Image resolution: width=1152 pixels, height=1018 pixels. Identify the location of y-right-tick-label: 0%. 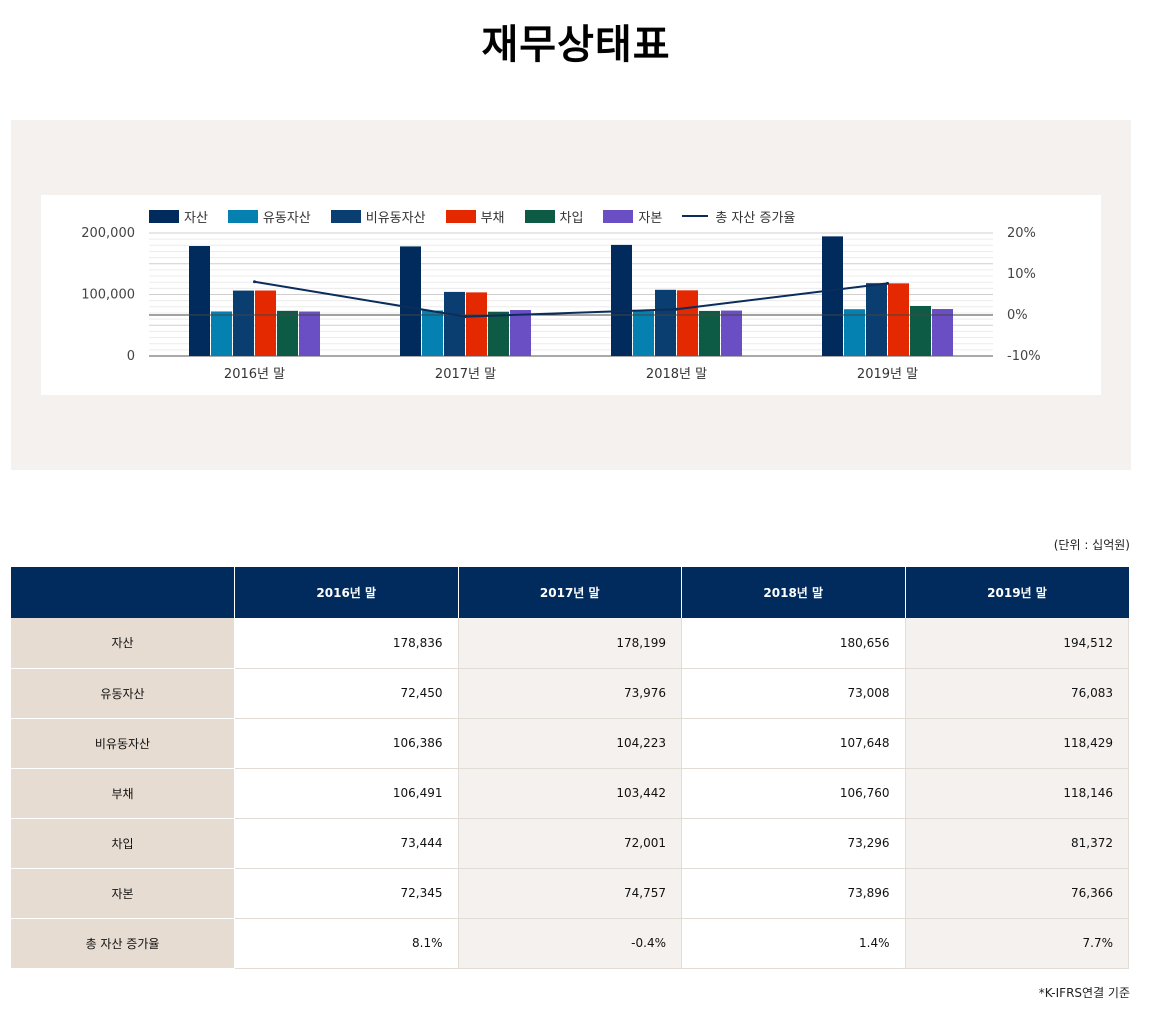
(1017, 315).